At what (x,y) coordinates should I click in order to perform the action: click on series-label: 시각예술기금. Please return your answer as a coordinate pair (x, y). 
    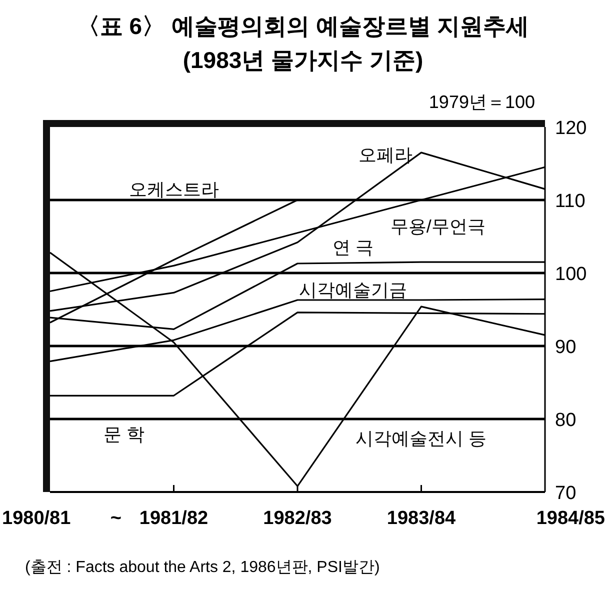
    Looking at the image, I should click on (353, 290).